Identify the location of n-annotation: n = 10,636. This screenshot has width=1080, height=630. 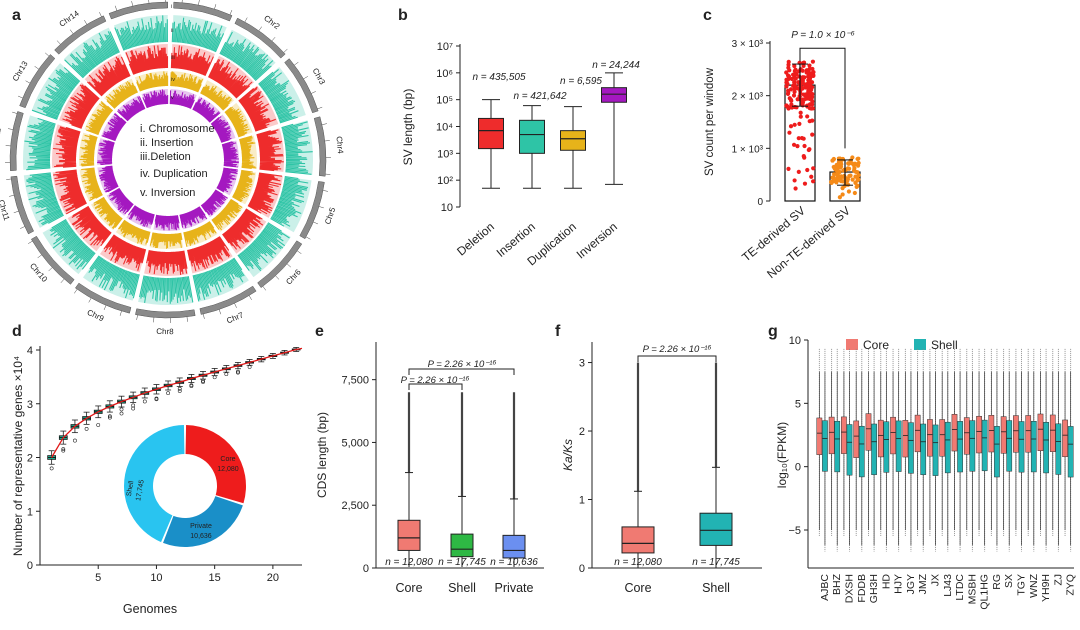
(514, 562).